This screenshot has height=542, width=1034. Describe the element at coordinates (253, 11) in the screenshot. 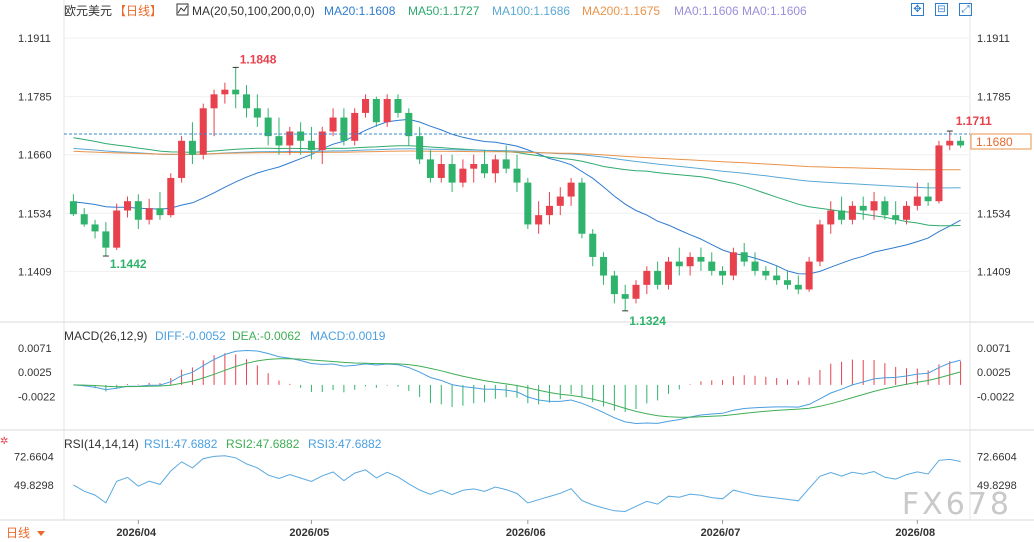

I see `ma-params-label: MA(20,50,100,200,0,0)` at that location.